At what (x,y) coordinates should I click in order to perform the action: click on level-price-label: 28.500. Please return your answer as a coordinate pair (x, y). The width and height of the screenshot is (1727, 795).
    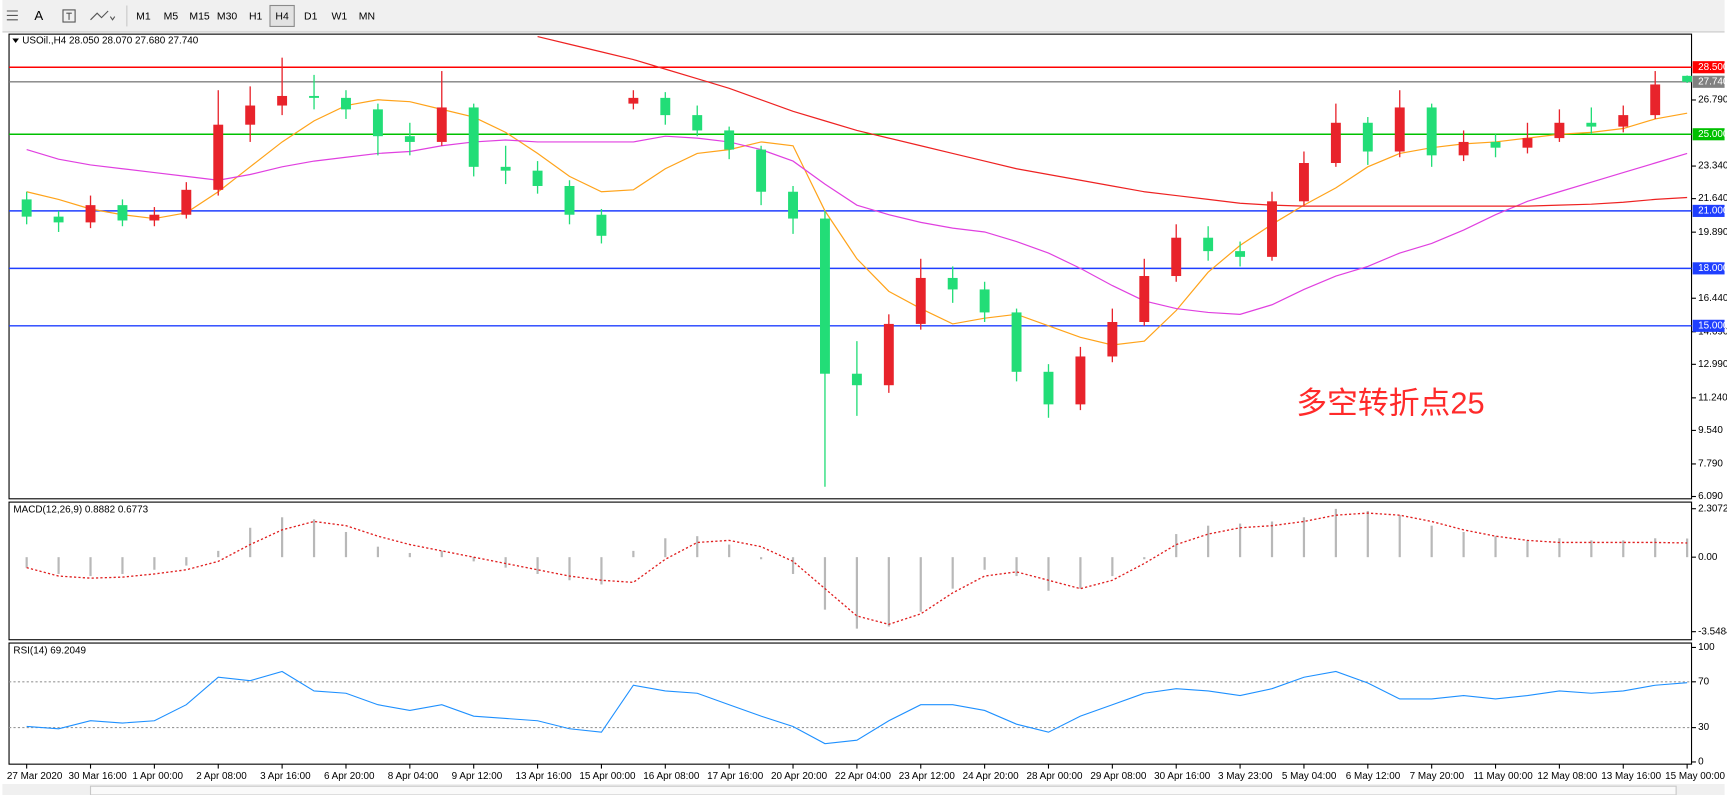
    Looking at the image, I should click on (1712, 67).